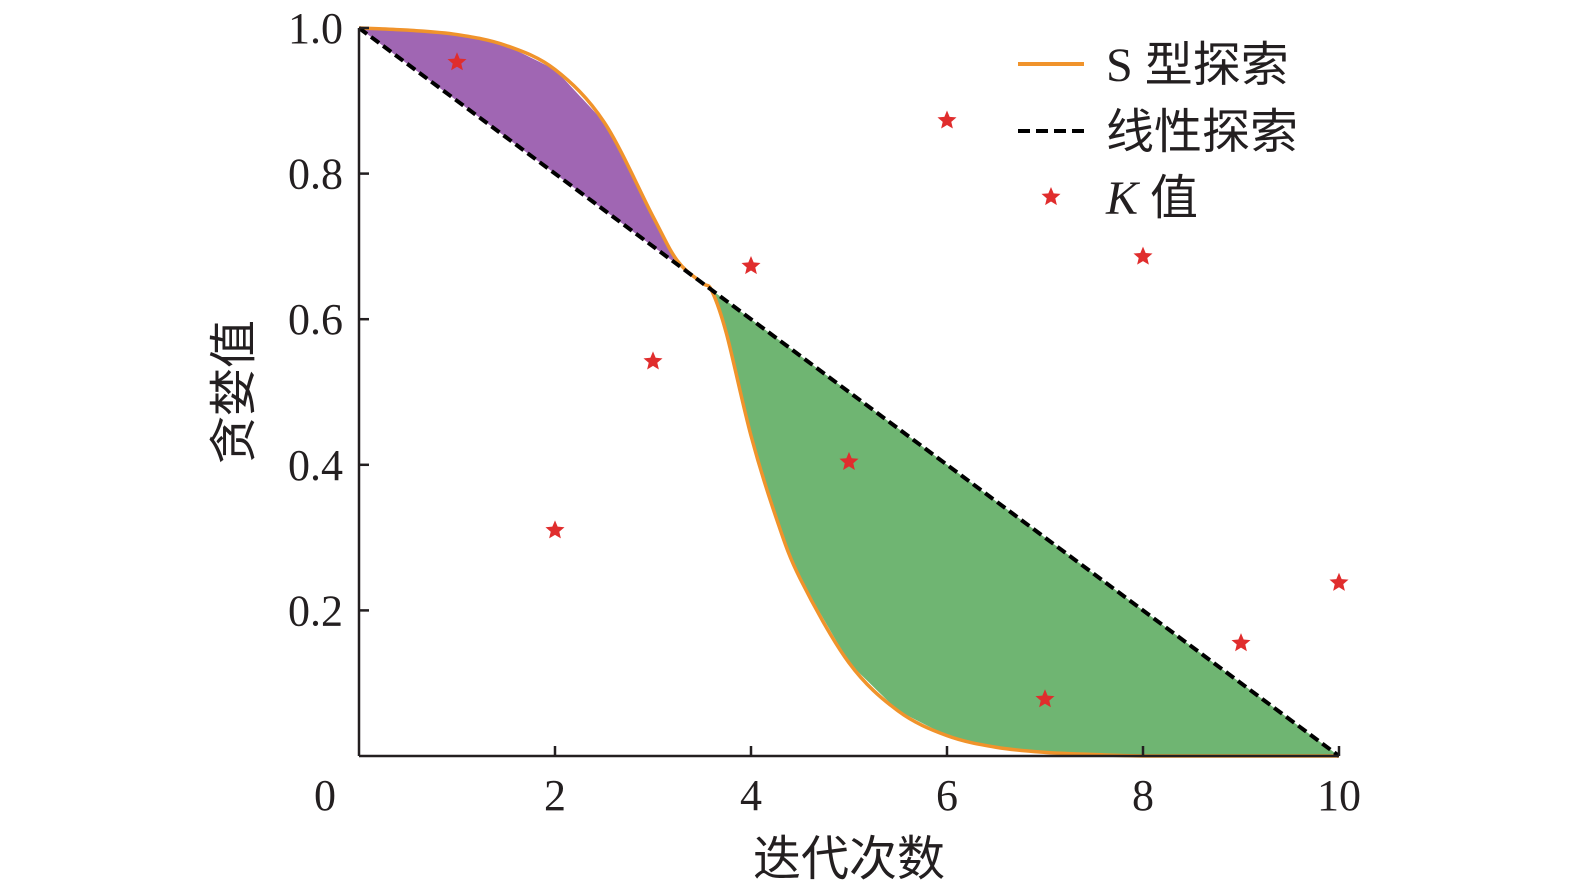 The width and height of the screenshot is (1575, 896). Describe the element at coordinates (751, 795) in the screenshot. I see `x-tick-label: 4` at that location.